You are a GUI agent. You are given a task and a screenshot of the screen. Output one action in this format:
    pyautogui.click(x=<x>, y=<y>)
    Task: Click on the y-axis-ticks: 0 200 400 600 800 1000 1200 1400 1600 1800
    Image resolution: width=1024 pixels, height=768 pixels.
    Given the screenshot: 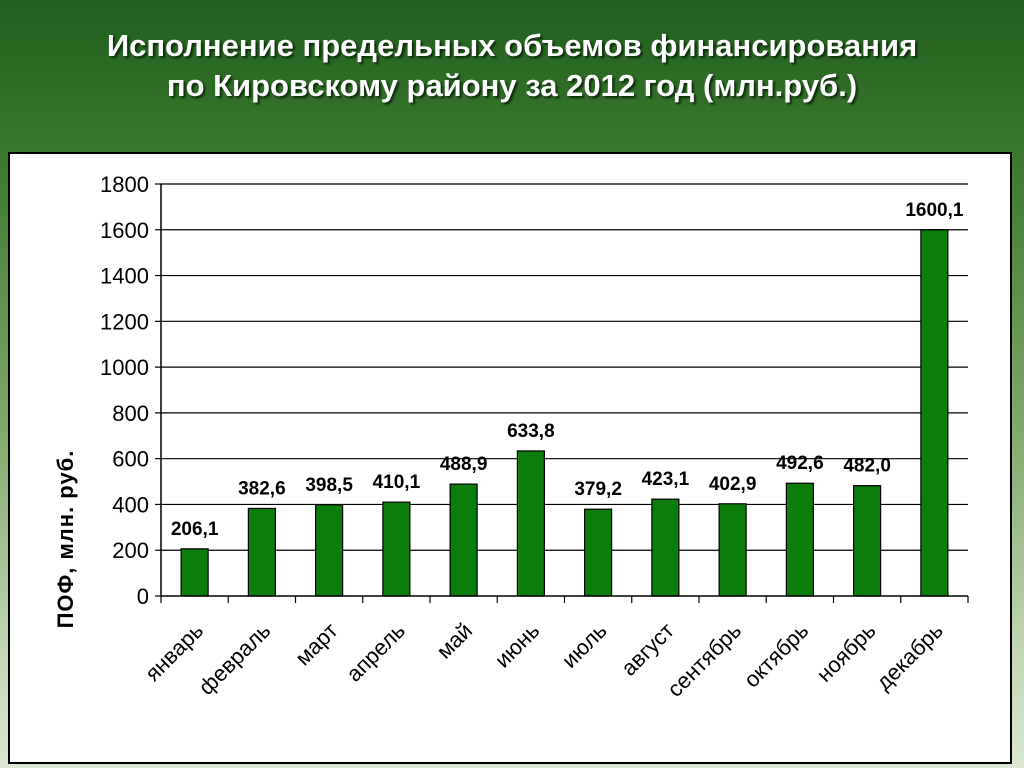 What is the action you would take?
    pyautogui.click(x=130, y=390)
    